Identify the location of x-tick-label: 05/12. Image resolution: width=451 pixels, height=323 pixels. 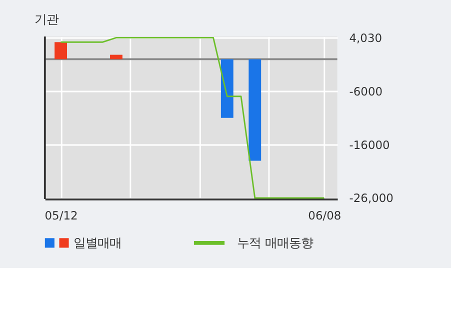
(61, 215).